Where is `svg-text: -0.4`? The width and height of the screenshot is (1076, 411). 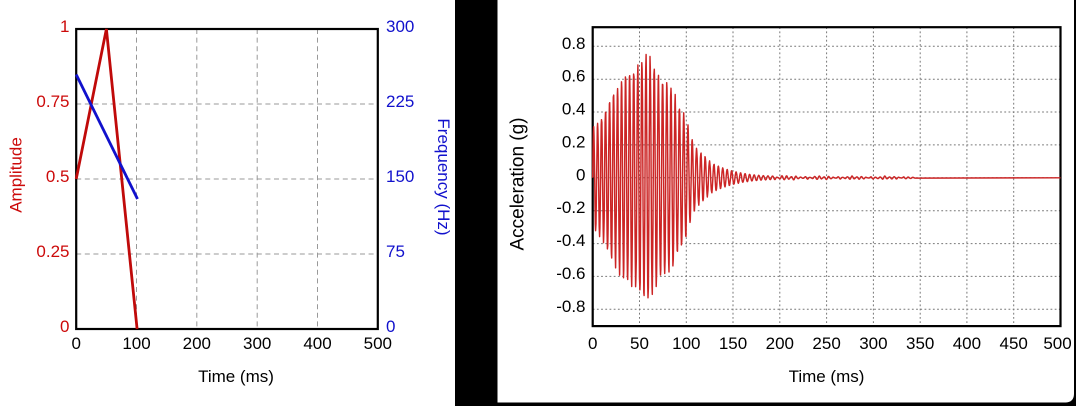 svg-text: -0.4 is located at coordinates (570, 240).